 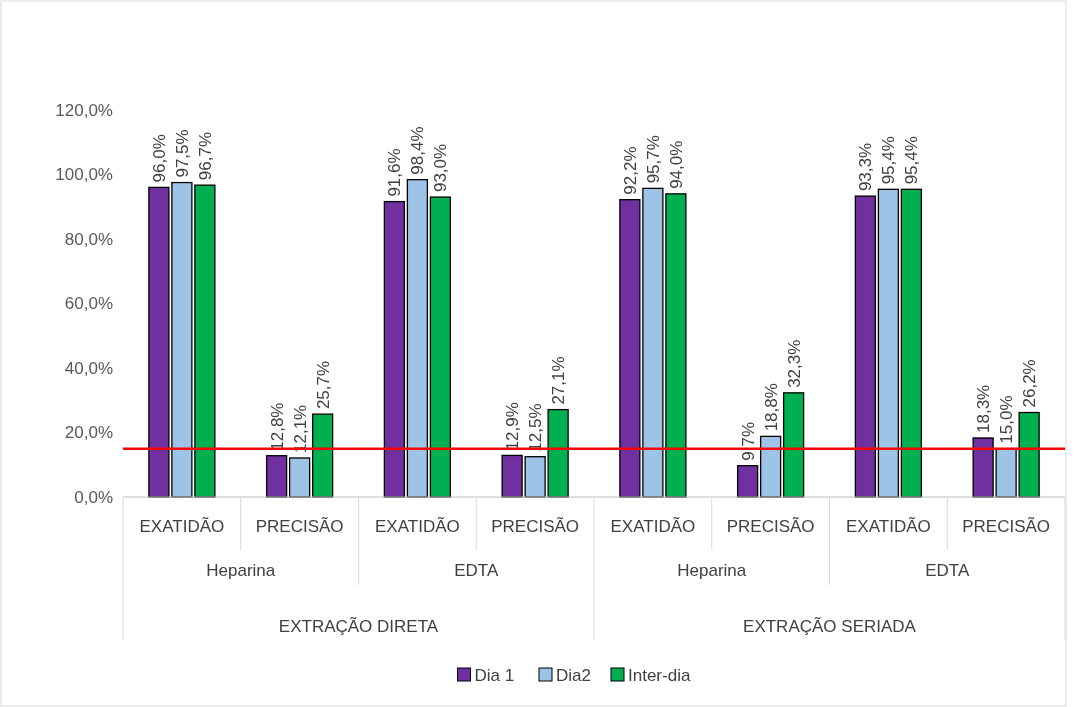 What do you see at coordinates (205, 156) in the screenshot?
I see `data-label: 96,7%` at bounding box center [205, 156].